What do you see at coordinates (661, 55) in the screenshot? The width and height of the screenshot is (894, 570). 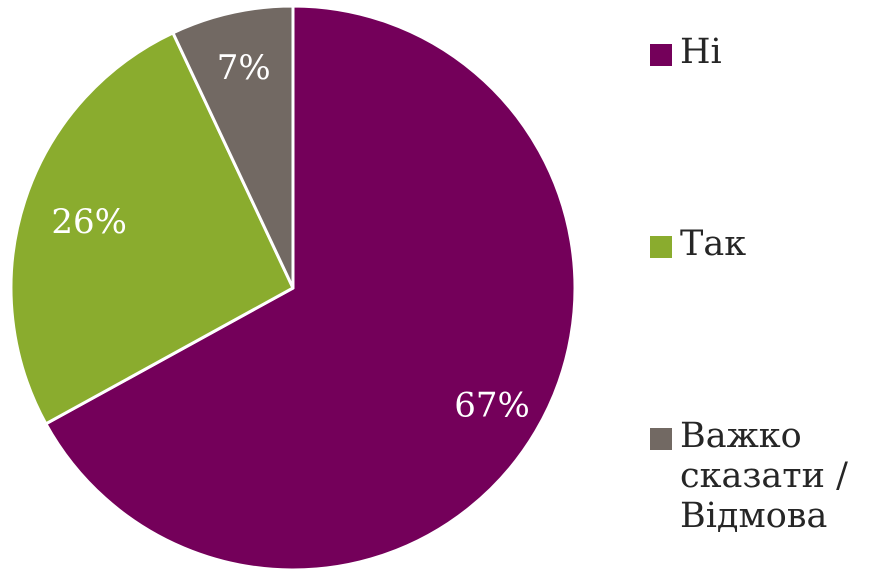 I see `legend-swatch-ni` at bounding box center [661, 55].